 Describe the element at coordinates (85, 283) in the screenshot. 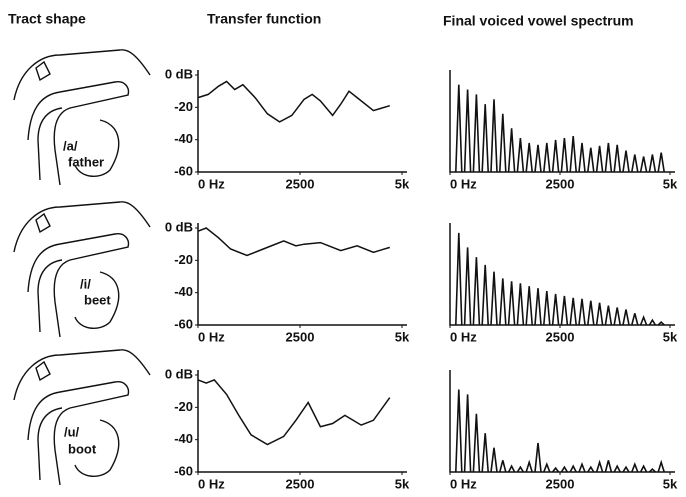

I see `vowel-symbol: /i/` at that location.